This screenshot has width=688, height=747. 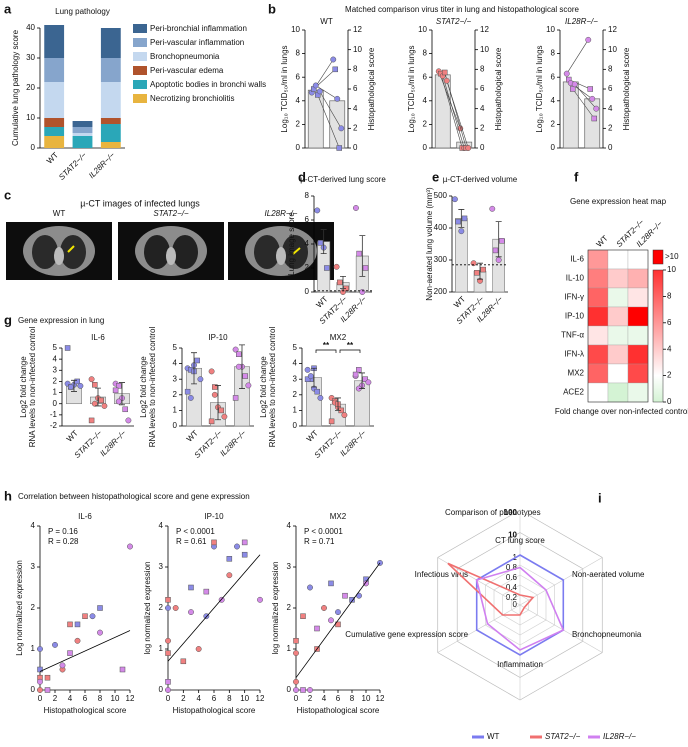 I want to click on significance-bracket, so click(x=326, y=351).